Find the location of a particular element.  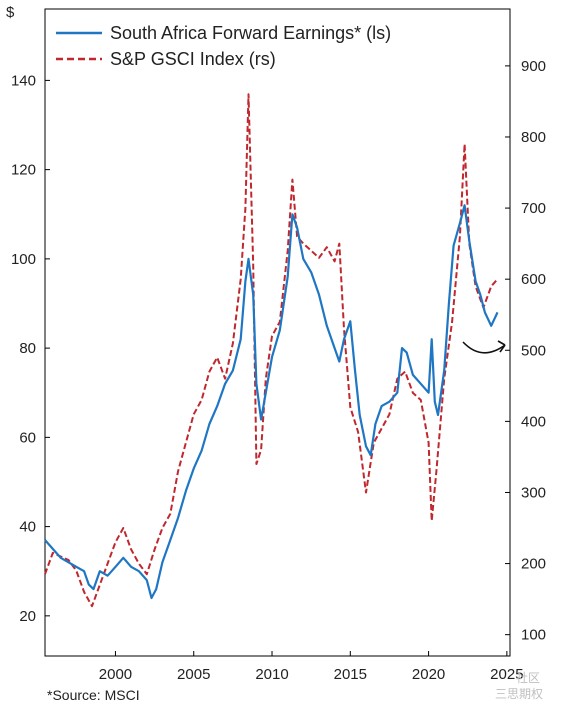

x-tick-label: 2015 is located at coordinates (350, 674).